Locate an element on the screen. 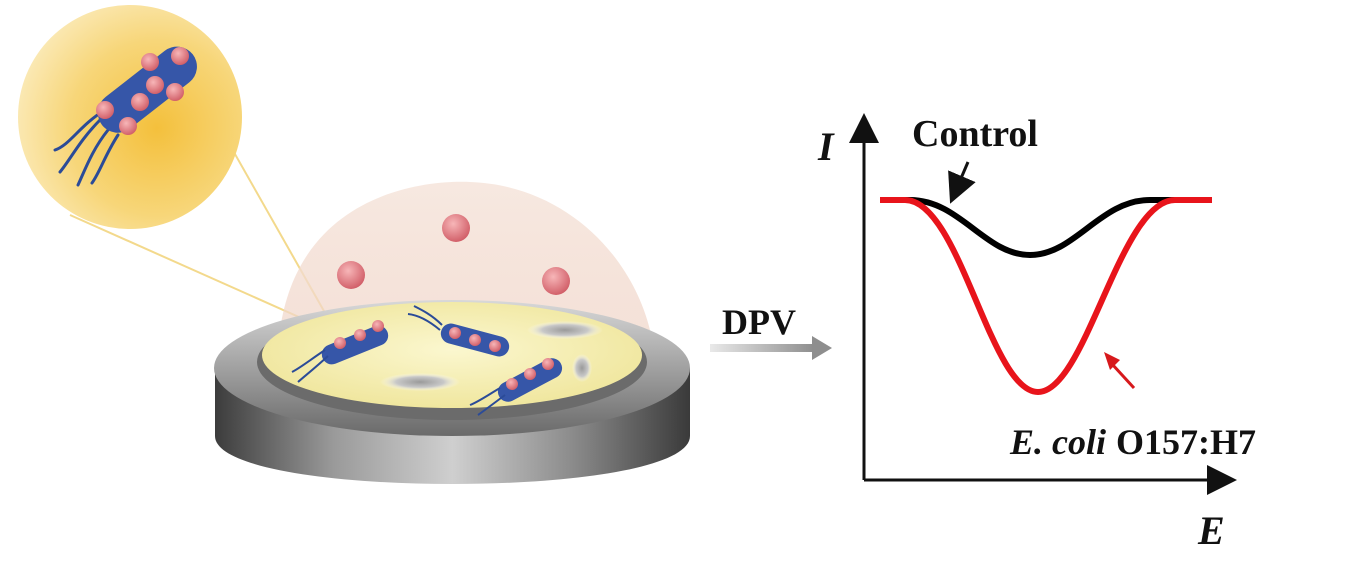 This screenshot has height=561, width=1353. sample-label: E. coli O157:H7 is located at coordinates (1132, 442).